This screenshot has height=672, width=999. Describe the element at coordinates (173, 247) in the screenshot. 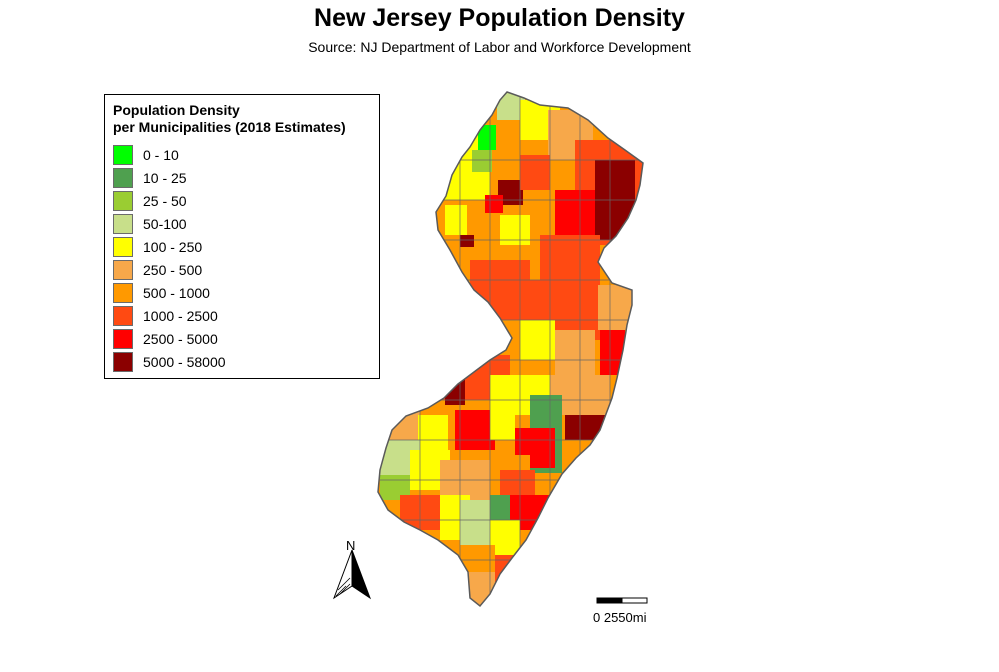

I see `legend-label: 100 - 250` at that location.